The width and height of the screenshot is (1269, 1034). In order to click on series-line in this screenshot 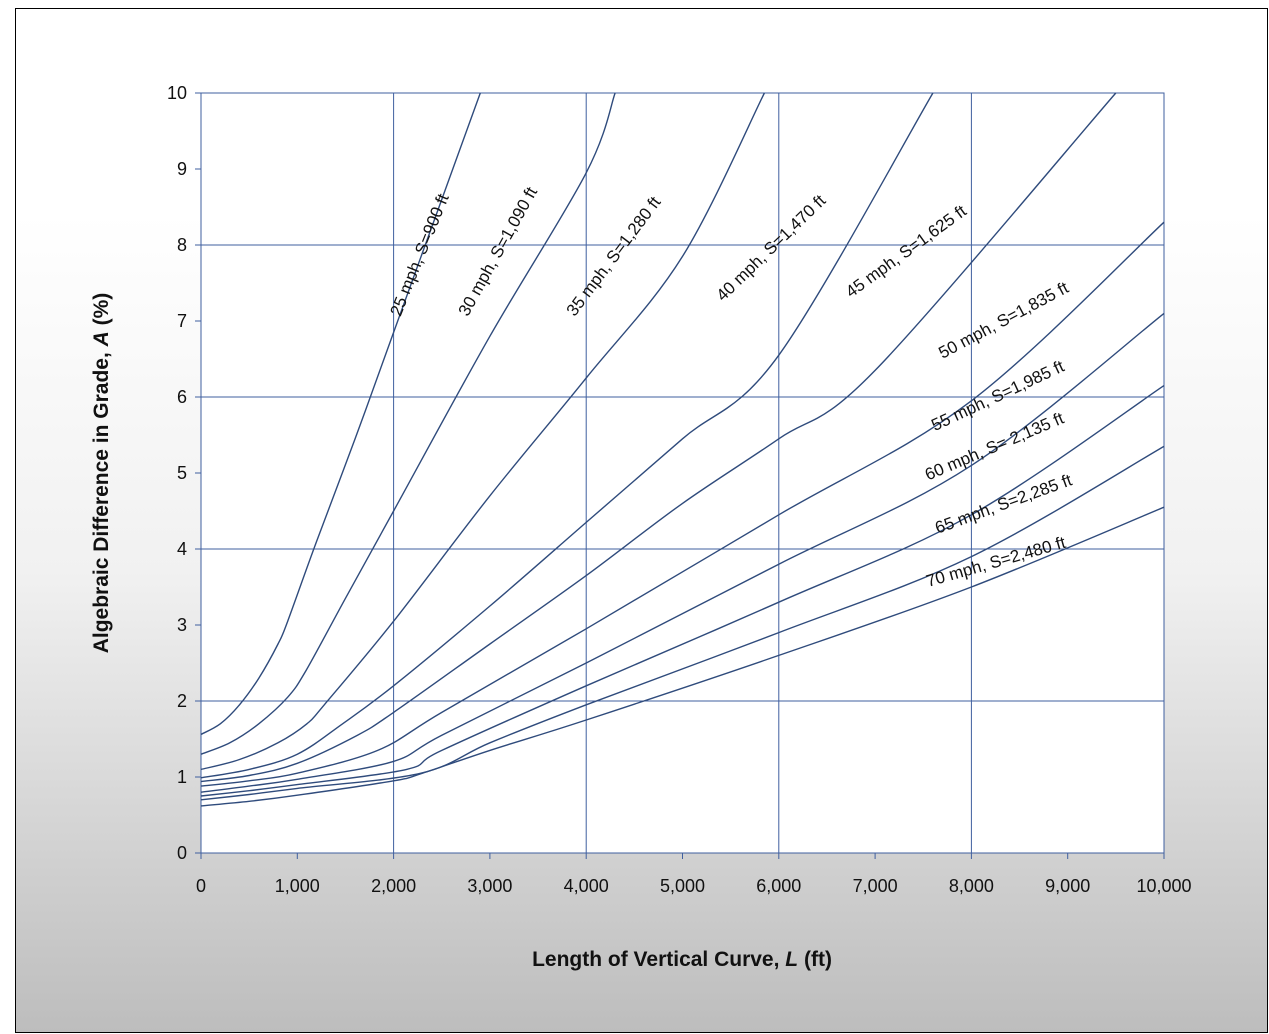, I will do `click(340, 414)`.